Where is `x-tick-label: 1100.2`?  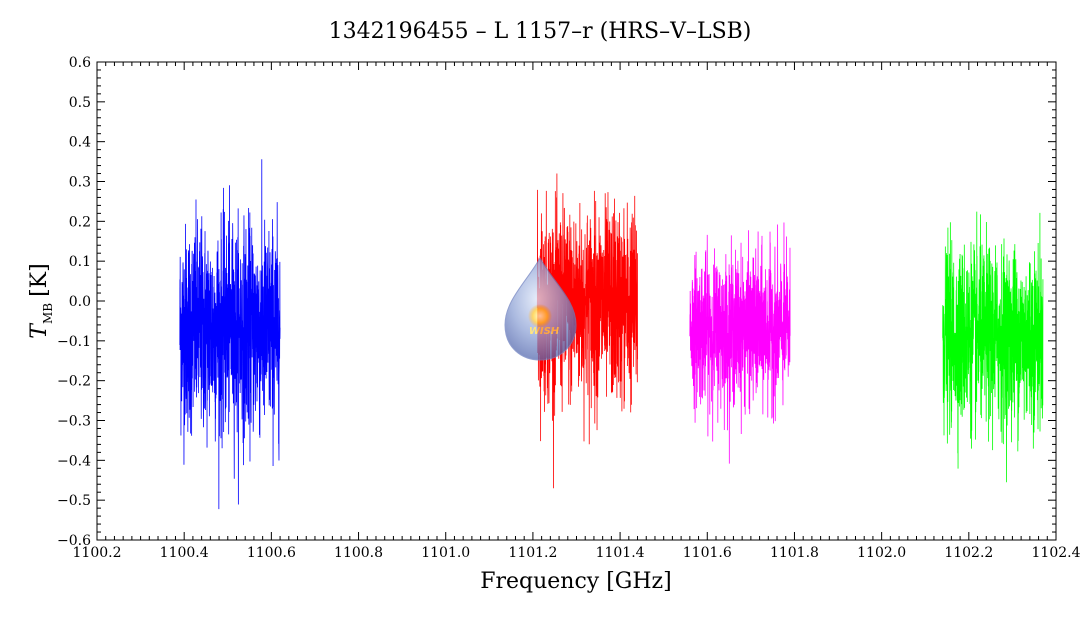 x-tick-label: 1100.2 is located at coordinates (97, 553).